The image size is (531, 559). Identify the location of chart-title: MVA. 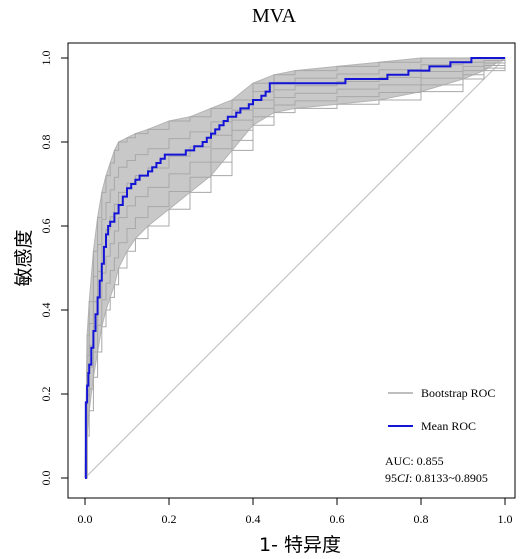
(274, 16).